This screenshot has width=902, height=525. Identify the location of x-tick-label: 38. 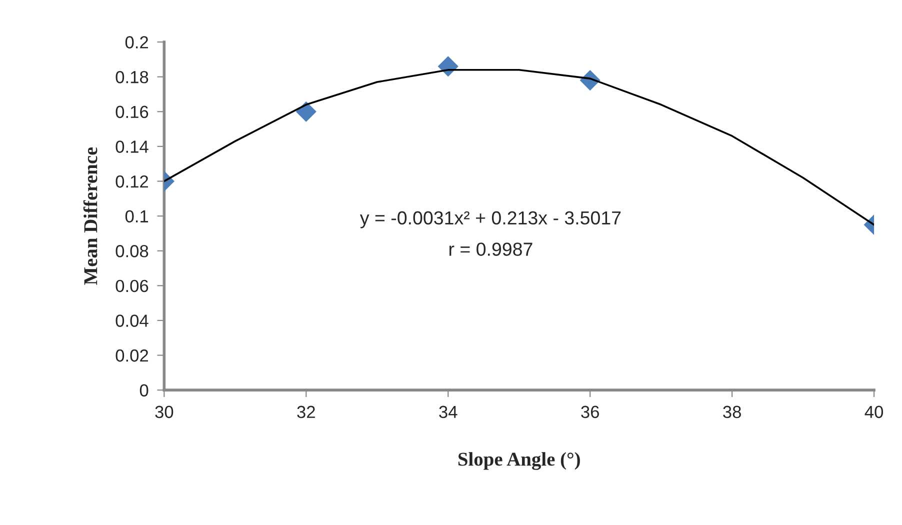
(732, 412).